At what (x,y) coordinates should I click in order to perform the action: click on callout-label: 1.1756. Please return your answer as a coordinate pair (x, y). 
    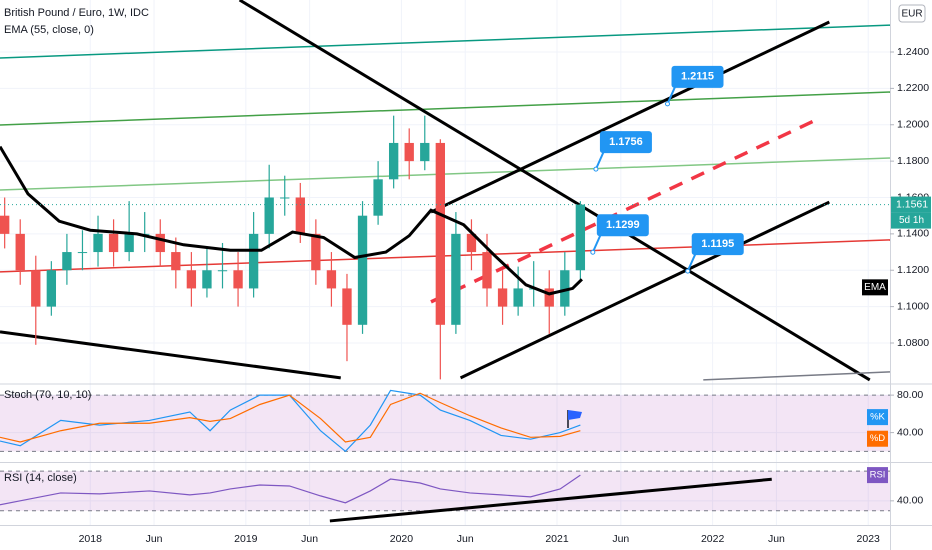
    Looking at the image, I should click on (626, 142).